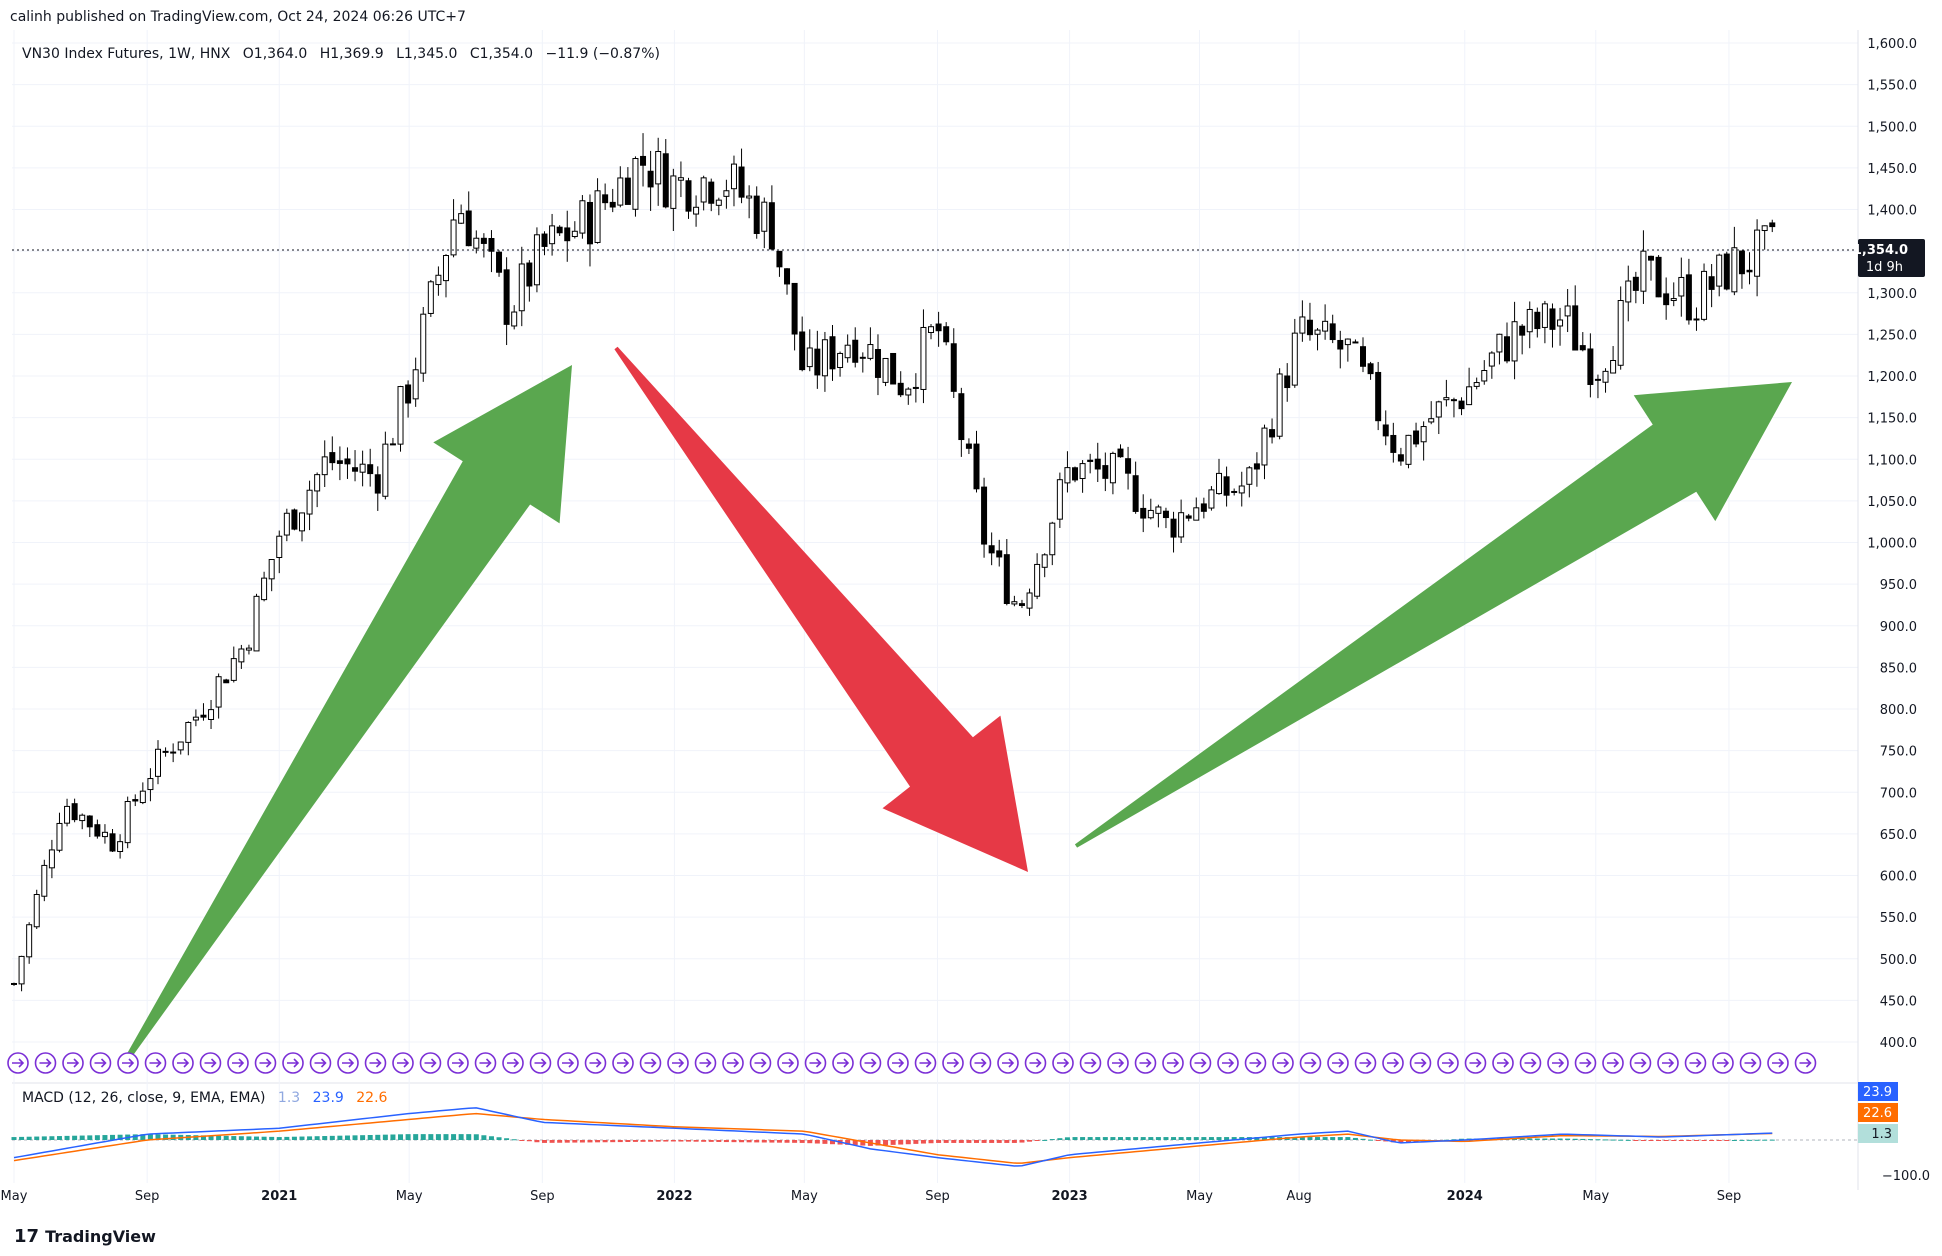 This screenshot has width=1942, height=1256. What do you see at coordinates (1878, 1091) in the screenshot?
I see `macd-value-badge` at bounding box center [1878, 1091].